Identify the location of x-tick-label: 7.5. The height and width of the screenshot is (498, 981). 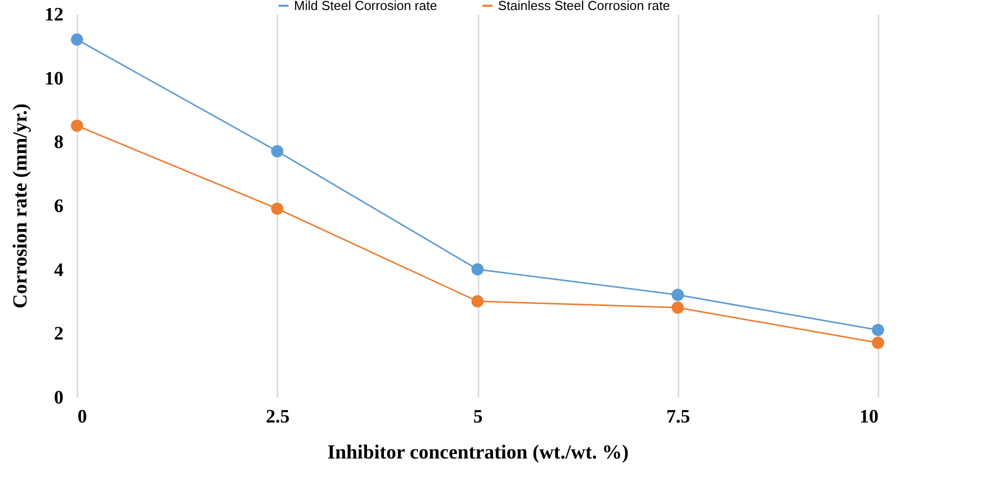
(678, 417).